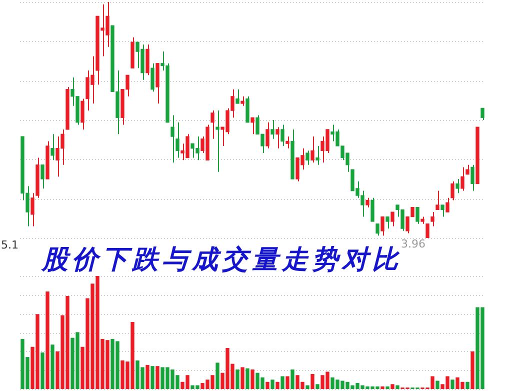  I want to click on text: 股价下跌与成交量走势对比, so click(222, 260).